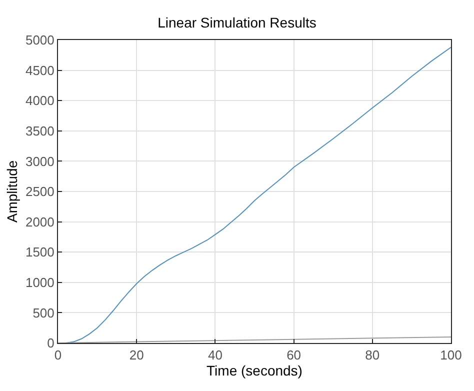 The height and width of the screenshot is (391, 474). I want to click on x-axis-title: Time (seconds), so click(254, 370).